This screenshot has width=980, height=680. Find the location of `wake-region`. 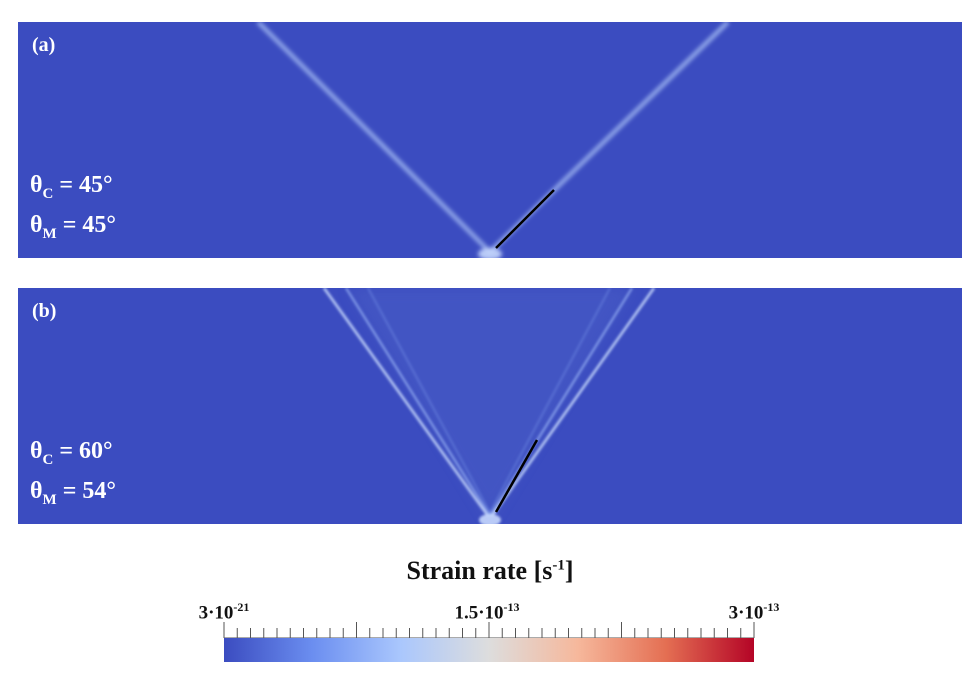

wake-region is located at coordinates (490, 404).